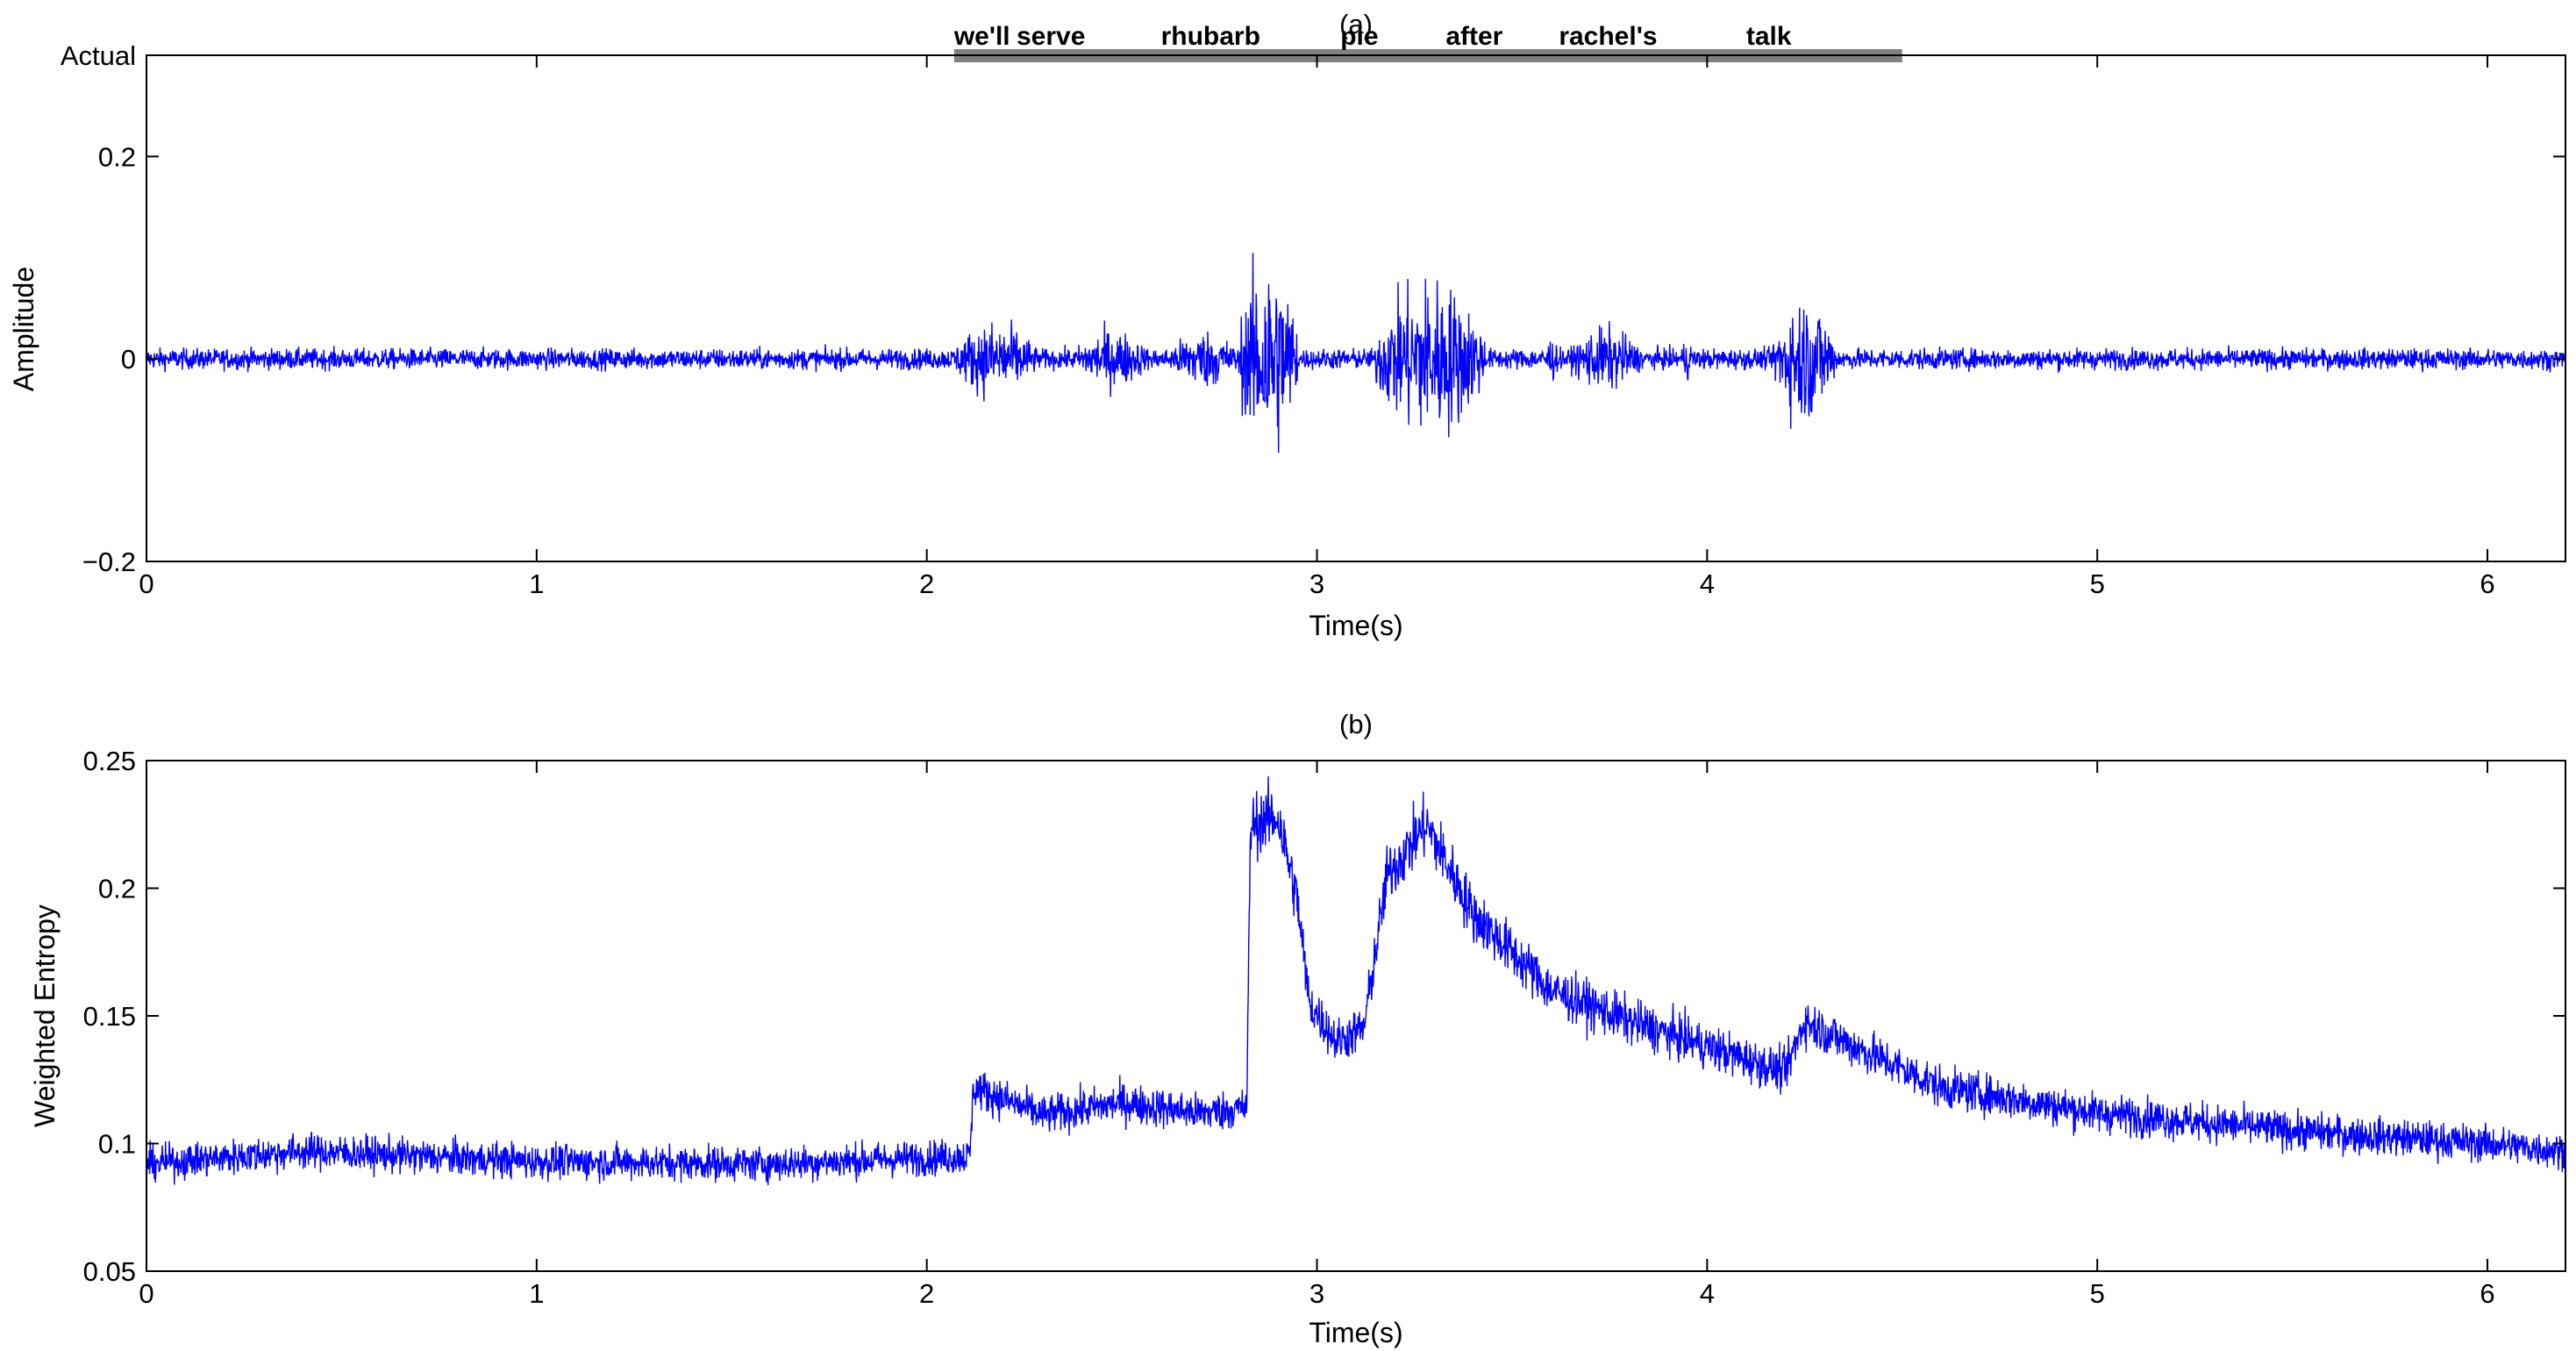 The width and height of the screenshot is (2576, 1351). What do you see at coordinates (1608, 36) in the screenshot?
I see `word-label: rachel's` at bounding box center [1608, 36].